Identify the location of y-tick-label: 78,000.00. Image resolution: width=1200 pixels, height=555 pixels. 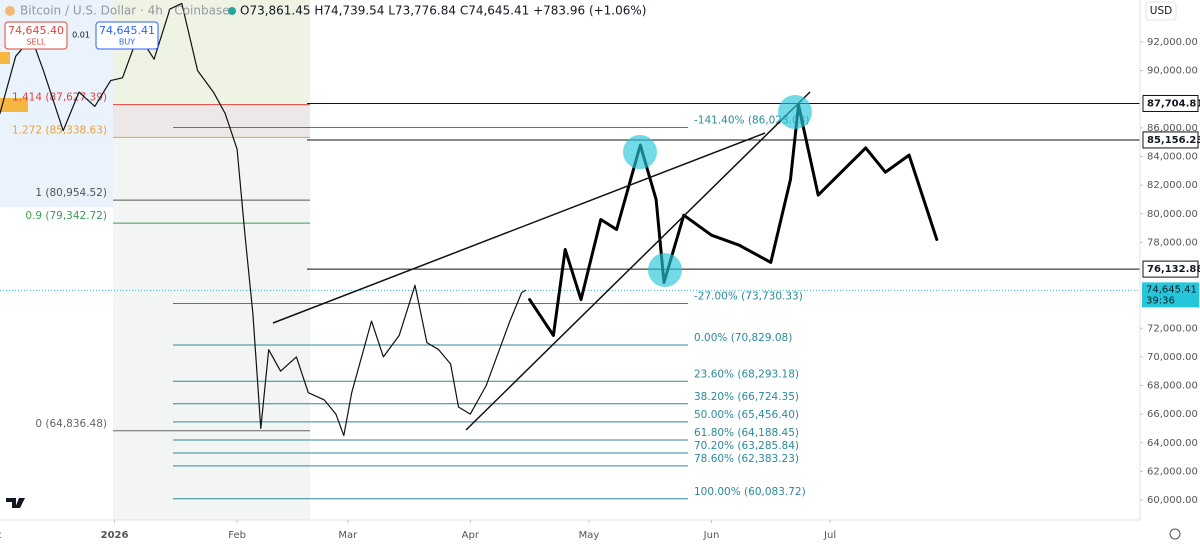
(1172, 242).